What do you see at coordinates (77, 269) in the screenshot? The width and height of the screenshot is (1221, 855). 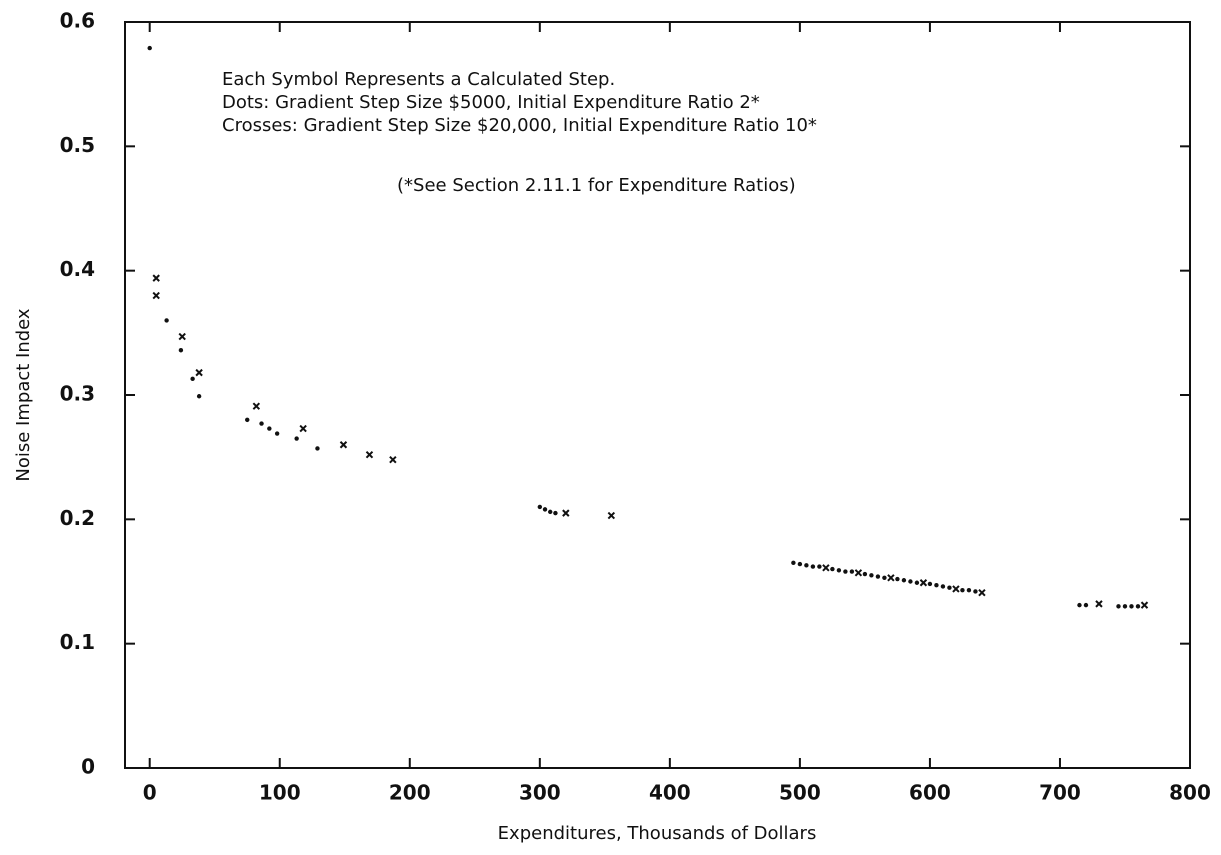 I see `y-tick-label: 0.4` at bounding box center [77, 269].